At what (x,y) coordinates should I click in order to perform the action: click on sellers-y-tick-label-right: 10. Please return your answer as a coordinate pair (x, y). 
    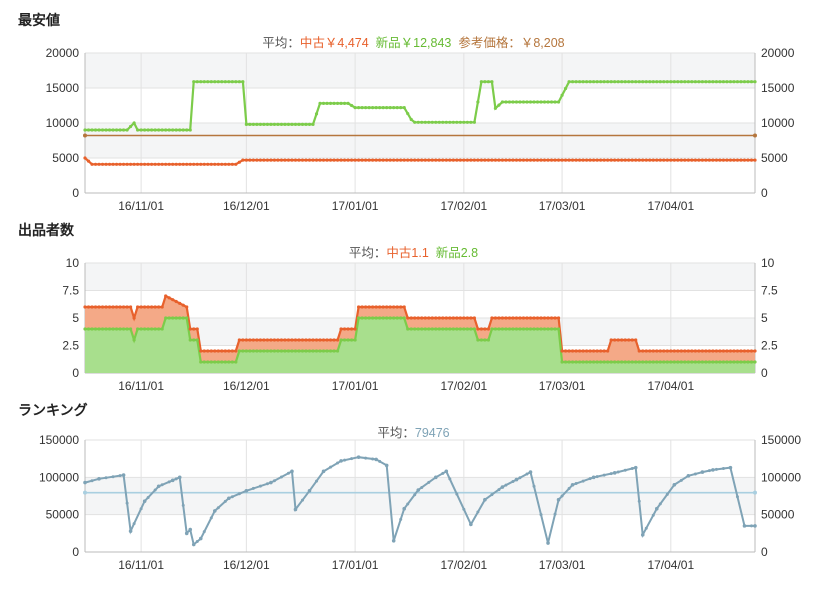
    Looking at the image, I should click on (768, 263).